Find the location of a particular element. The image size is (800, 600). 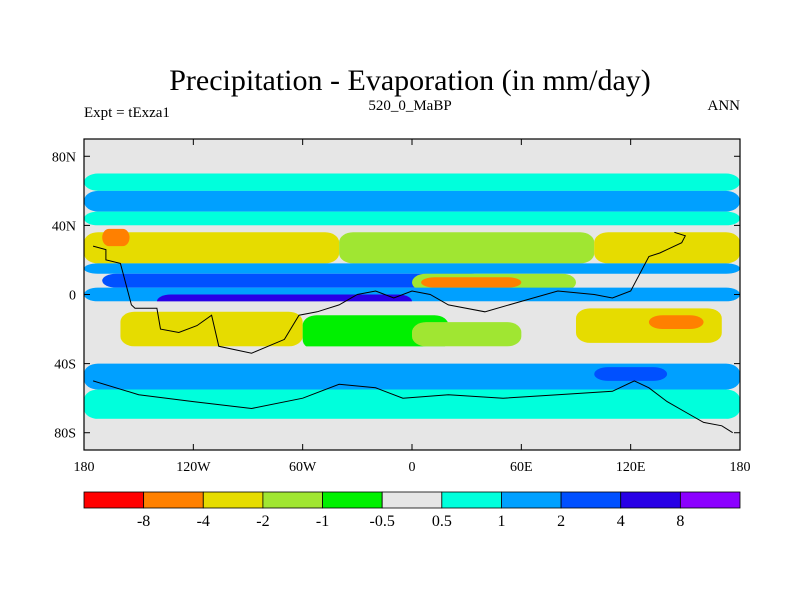

colorbar-label-9: 8 is located at coordinates (680, 521).